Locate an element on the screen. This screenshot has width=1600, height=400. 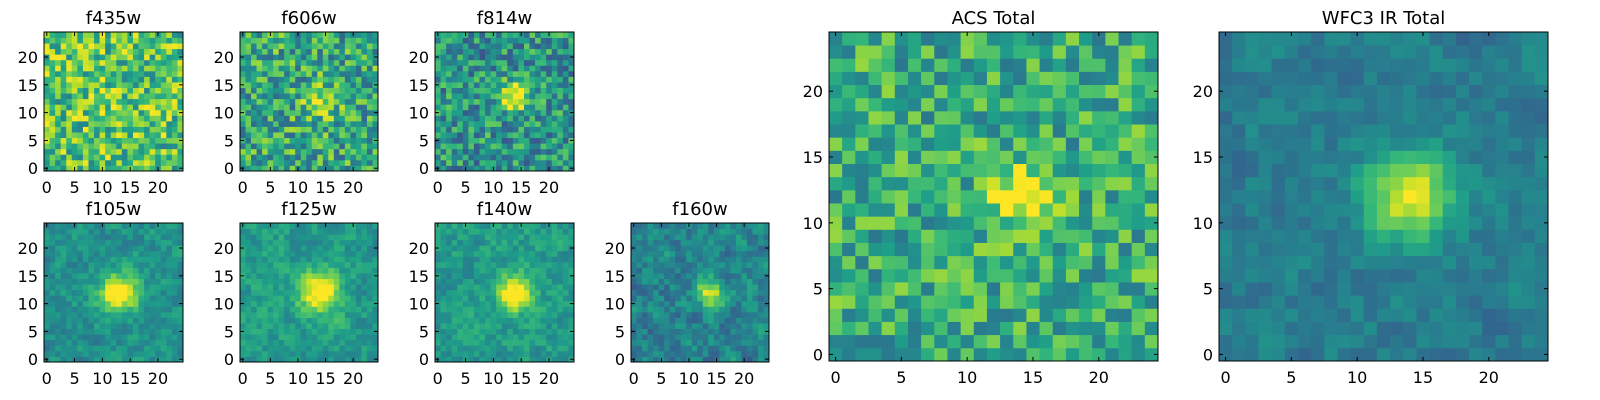
y-tick-label: 5 is located at coordinates (424, 331).